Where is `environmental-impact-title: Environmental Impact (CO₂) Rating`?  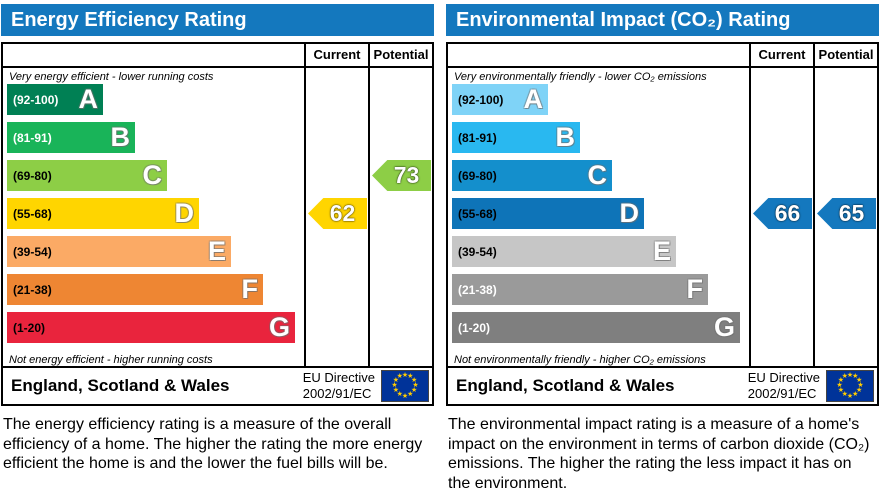 environmental-impact-title: Environmental Impact (CO₂) Rating is located at coordinates (662, 20).